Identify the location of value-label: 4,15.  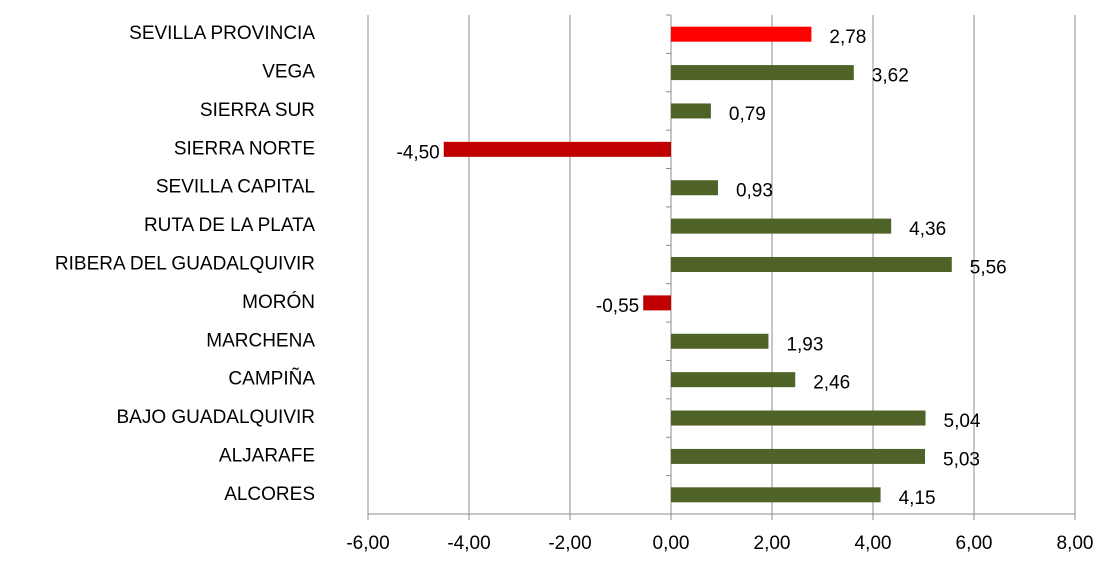
(917, 498).